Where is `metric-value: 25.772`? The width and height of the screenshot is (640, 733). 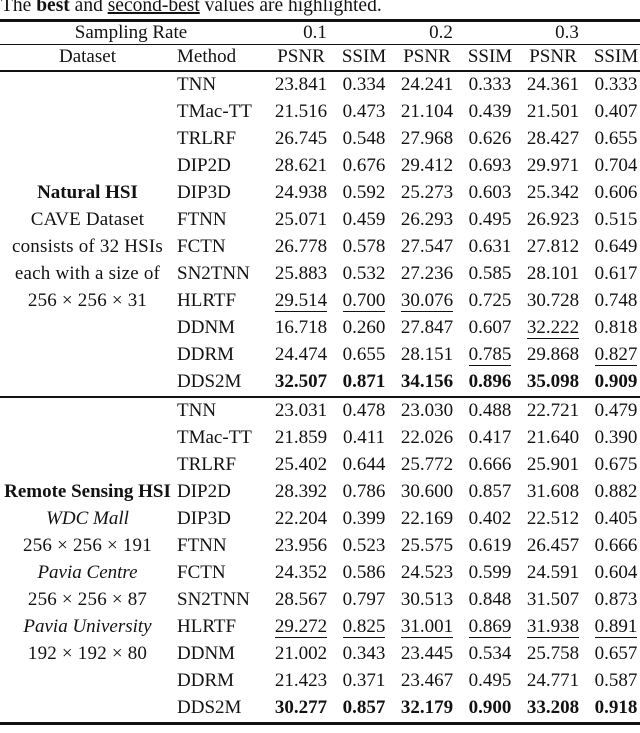
metric-value: 25.772 is located at coordinates (427, 464).